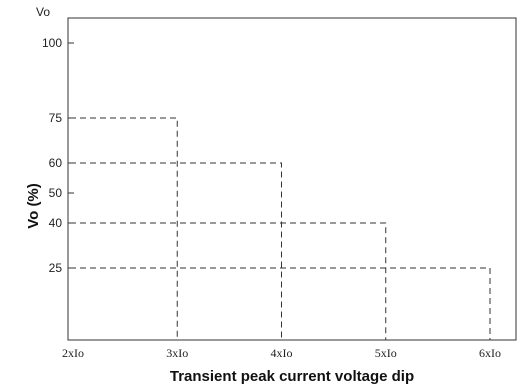 The width and height of the screenshot is (531, 392). Describe the element at coordinates (56, 223) in the screenshot. I see `y-tick-label-40: 40` at that location.